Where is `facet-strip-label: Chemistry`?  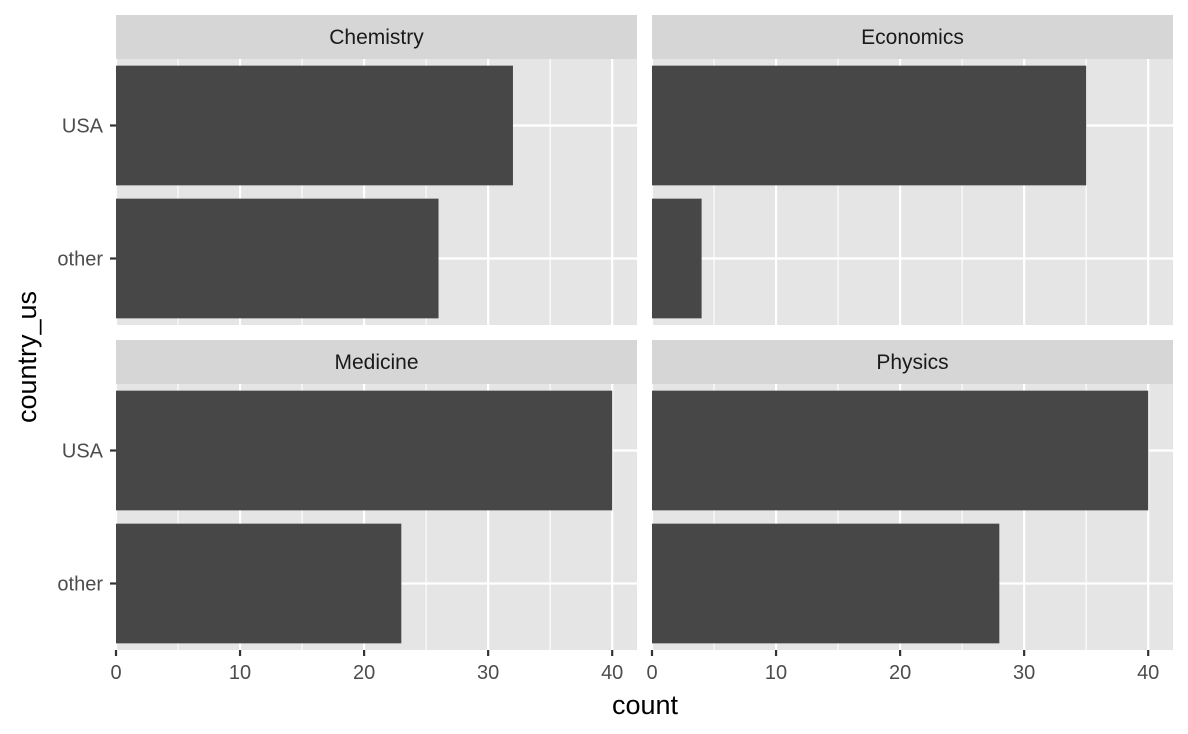
facet-strip-label: Chemistry is located at coordinates (376, 37).